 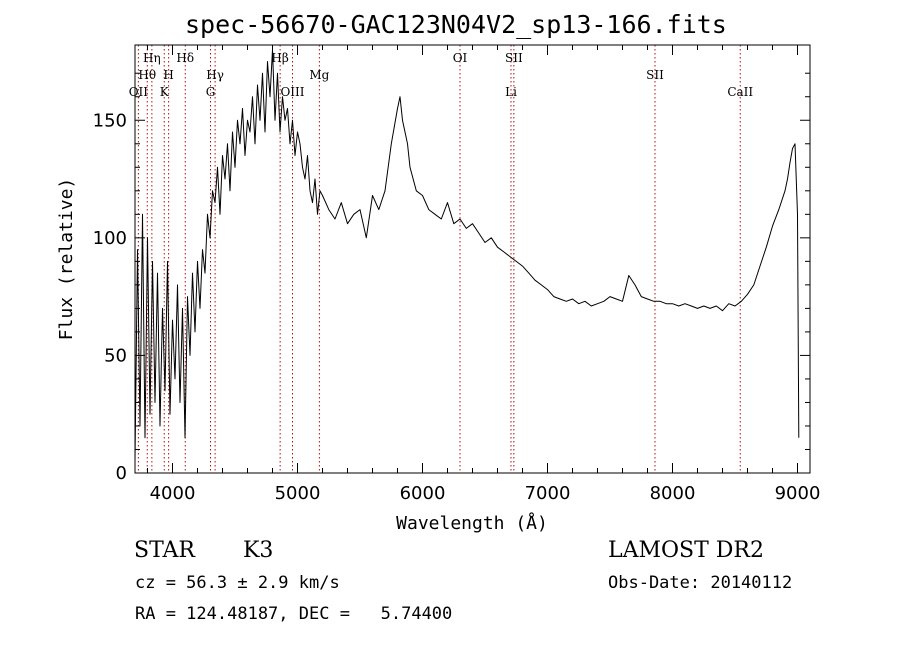 I want to click on observation-date: Obs-Date: 20140112, so click(x=700, y=583).